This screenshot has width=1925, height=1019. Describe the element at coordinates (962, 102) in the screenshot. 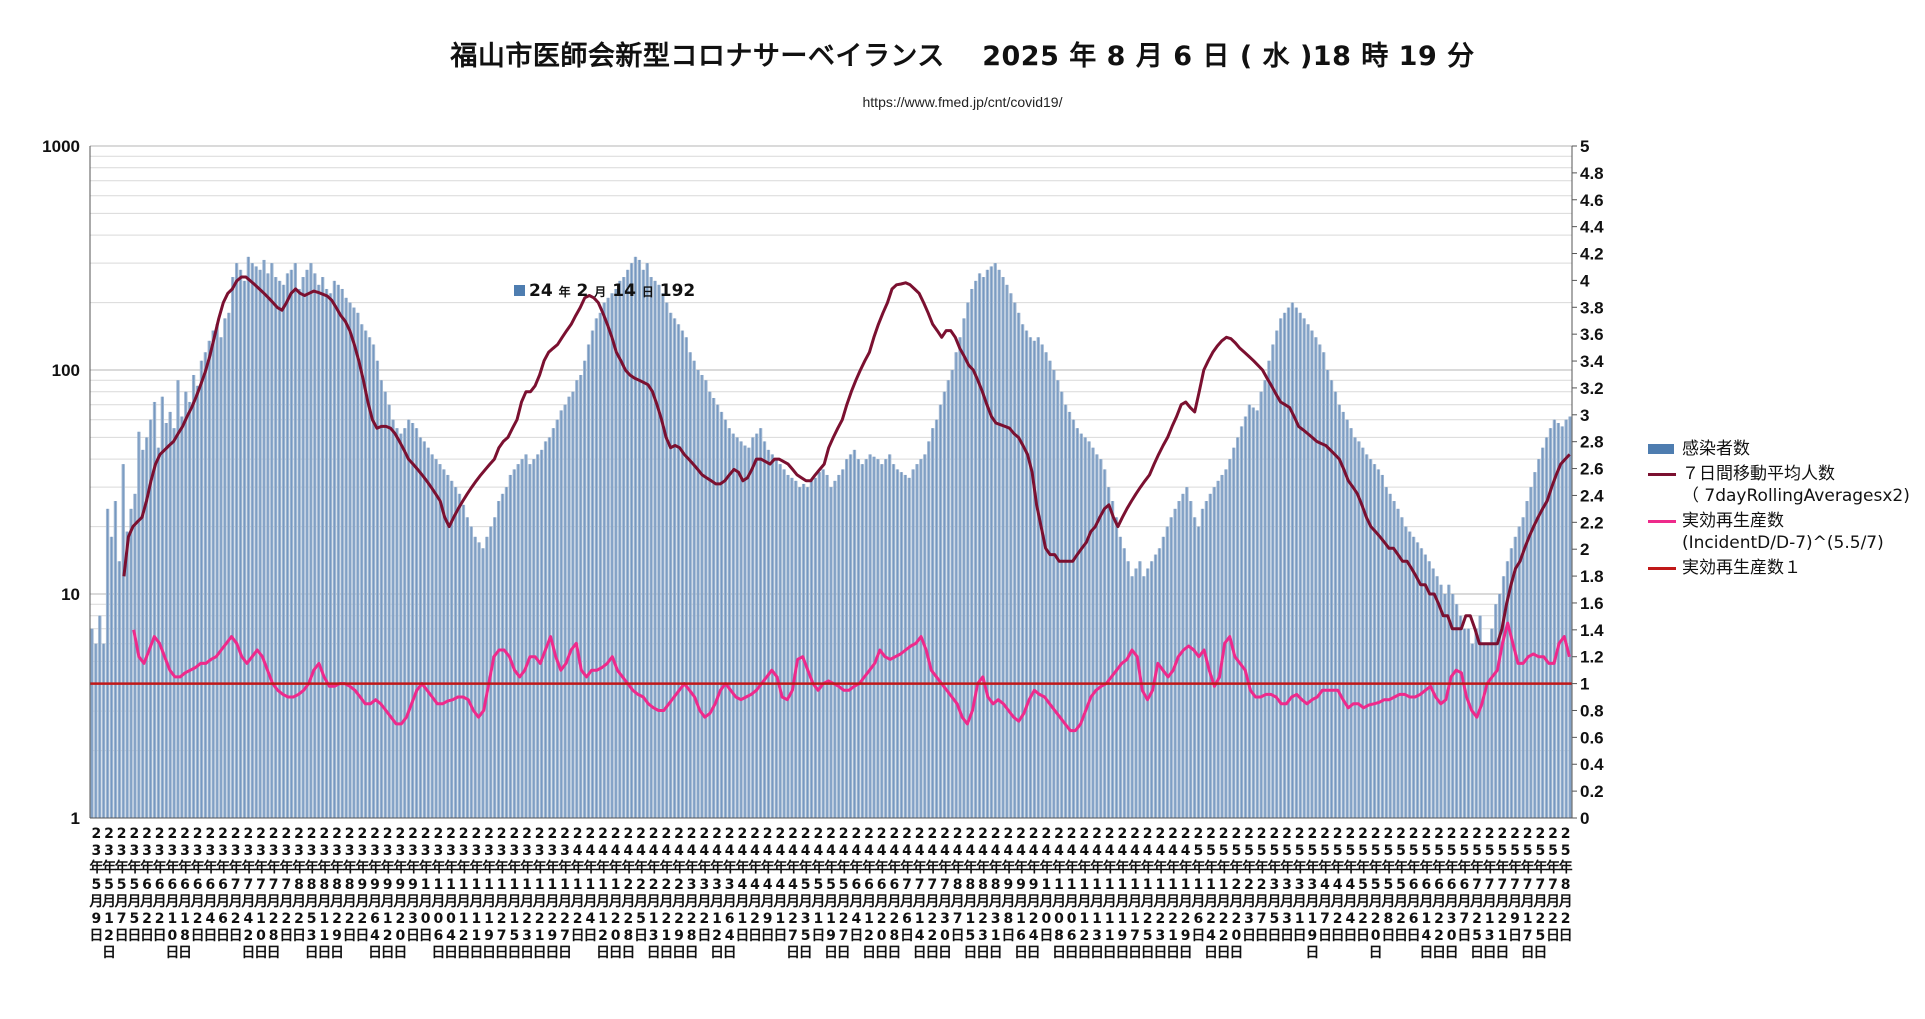

I see `source-url: https://www.fmed.jp/cnt/covid19/` at that location.